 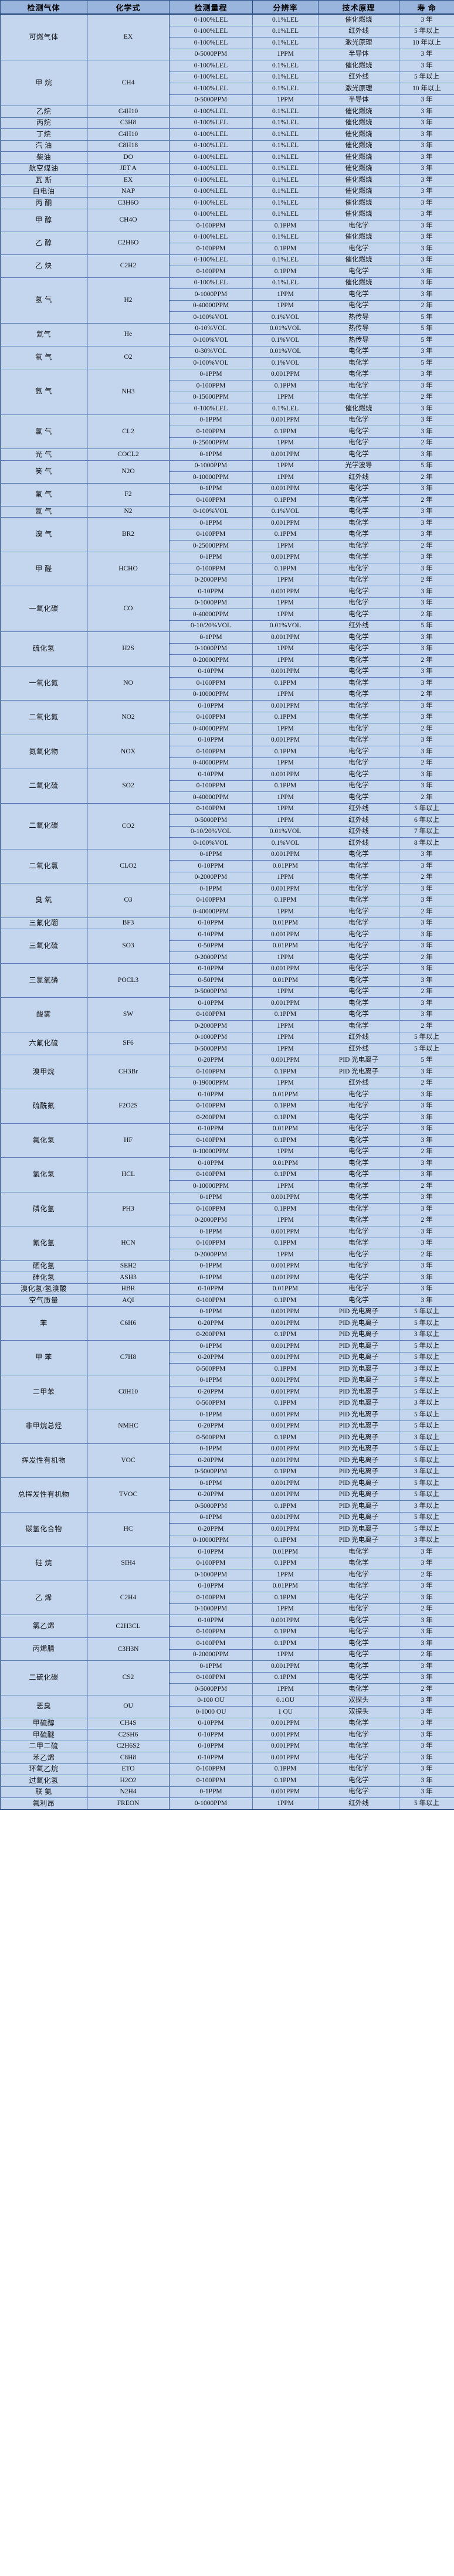 What do you see at coordinates (43, 1677) in the screenshot?
I see `cell-gas-name: 二硫化碳` at bounding box center [43, 1677].